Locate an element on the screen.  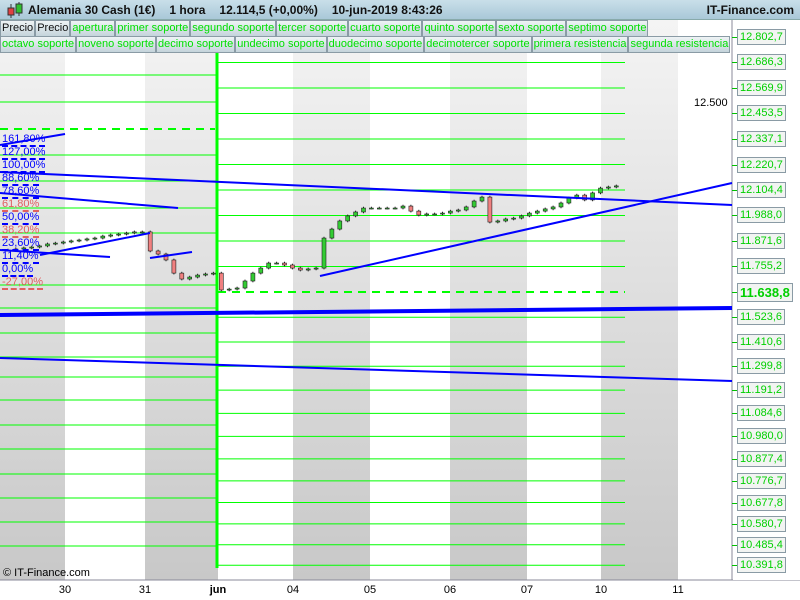
indicator-button: undecimo soporte is located at coordinates (281, 44).